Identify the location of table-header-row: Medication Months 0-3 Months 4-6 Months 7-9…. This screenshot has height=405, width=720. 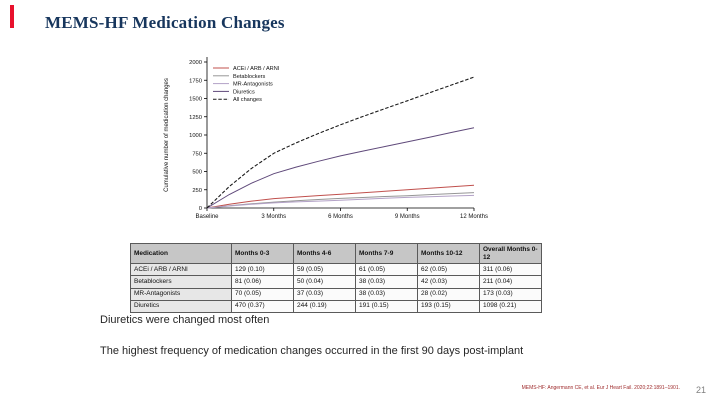
(336, 253).